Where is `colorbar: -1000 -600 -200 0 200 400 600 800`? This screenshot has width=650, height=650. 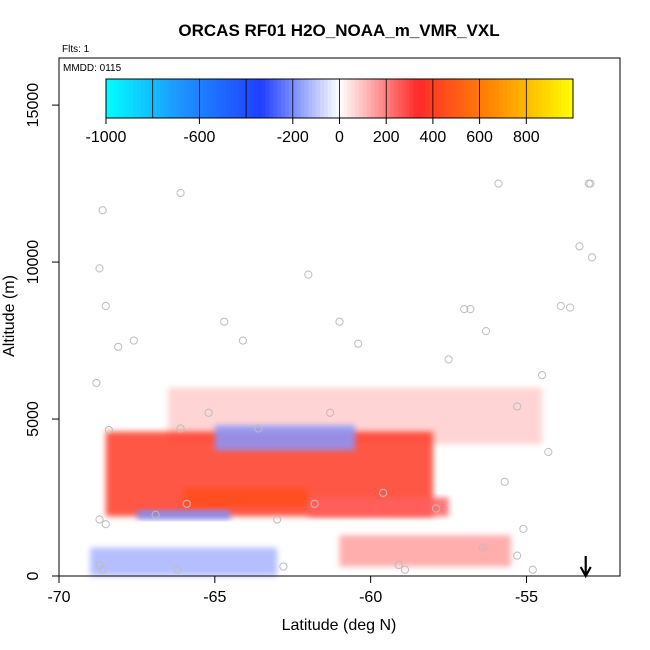 colorbar: -1000 -600 -200 0 200 400 600 800 is located at coordinates (330, 112).